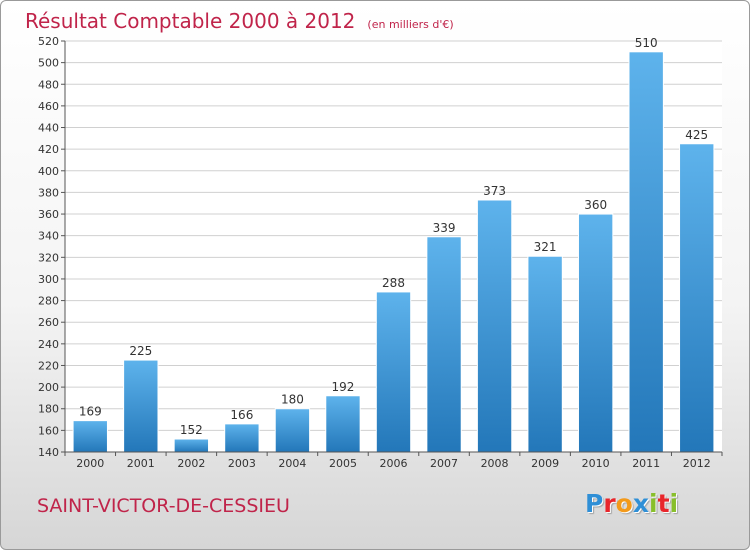  Describe the element at coordinates (48, 63) in the screenshot. I see `y-tick-label: 500` at that location.